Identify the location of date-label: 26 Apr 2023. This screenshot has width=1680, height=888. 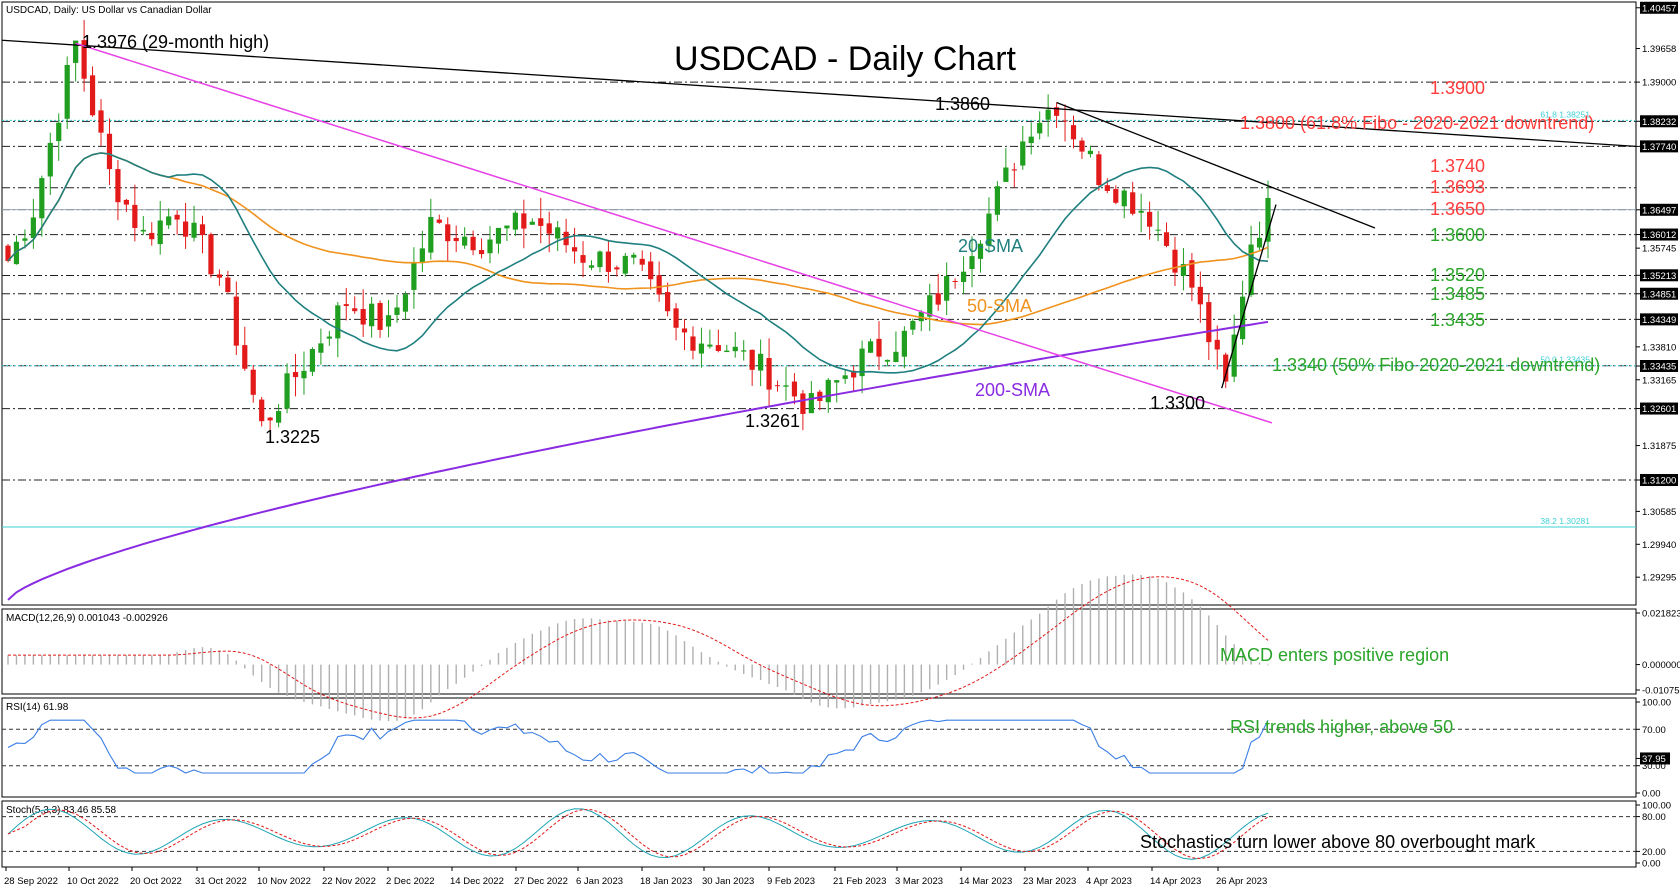
(1241, 881).